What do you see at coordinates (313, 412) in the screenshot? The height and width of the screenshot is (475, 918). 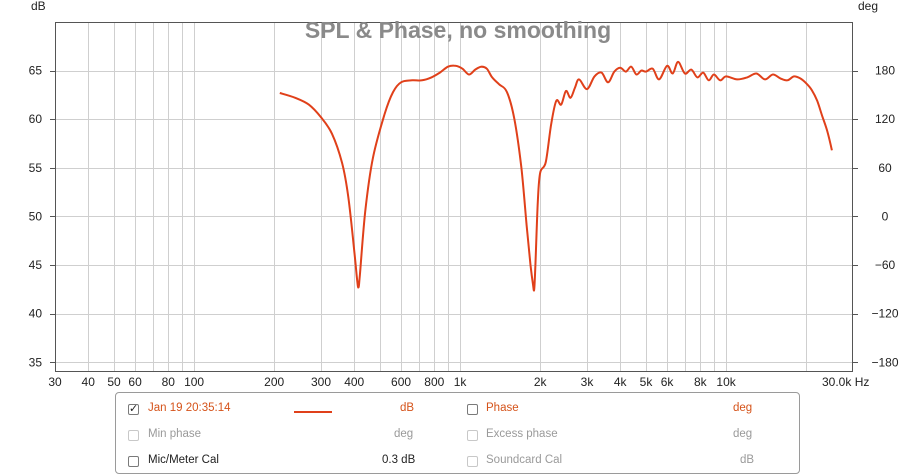 I see `measurement-line-swatch` at bounding box center [313, 412].